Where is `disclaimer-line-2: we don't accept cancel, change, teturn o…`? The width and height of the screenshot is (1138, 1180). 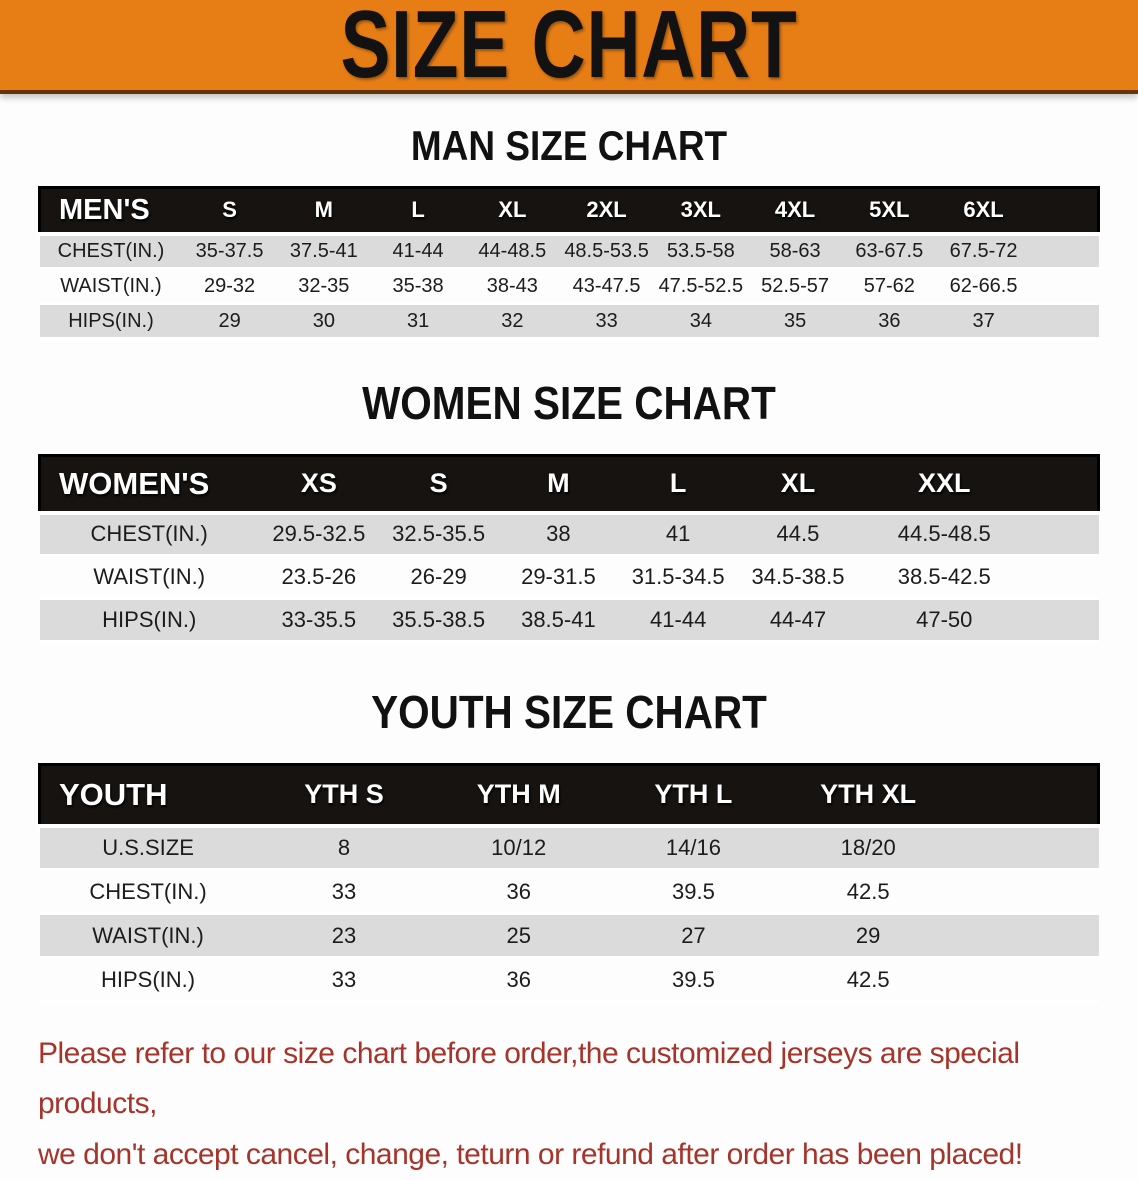
disclaimer-line-2: we don't accept cancel, change, teturn o… is located at coordinates (530, 1154).